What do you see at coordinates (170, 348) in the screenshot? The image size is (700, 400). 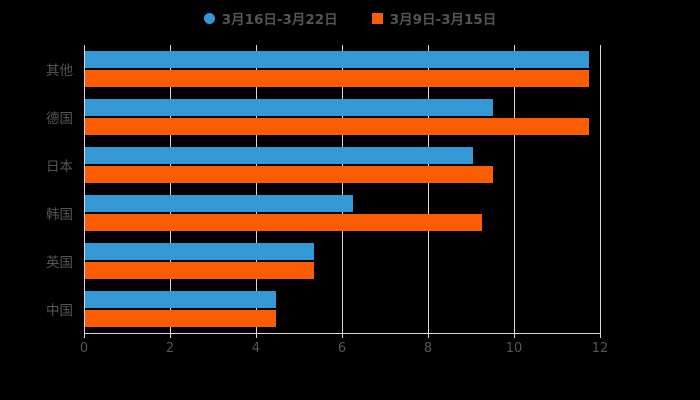 I see `x-tick-label: 2` at bounding box center [170, 348].